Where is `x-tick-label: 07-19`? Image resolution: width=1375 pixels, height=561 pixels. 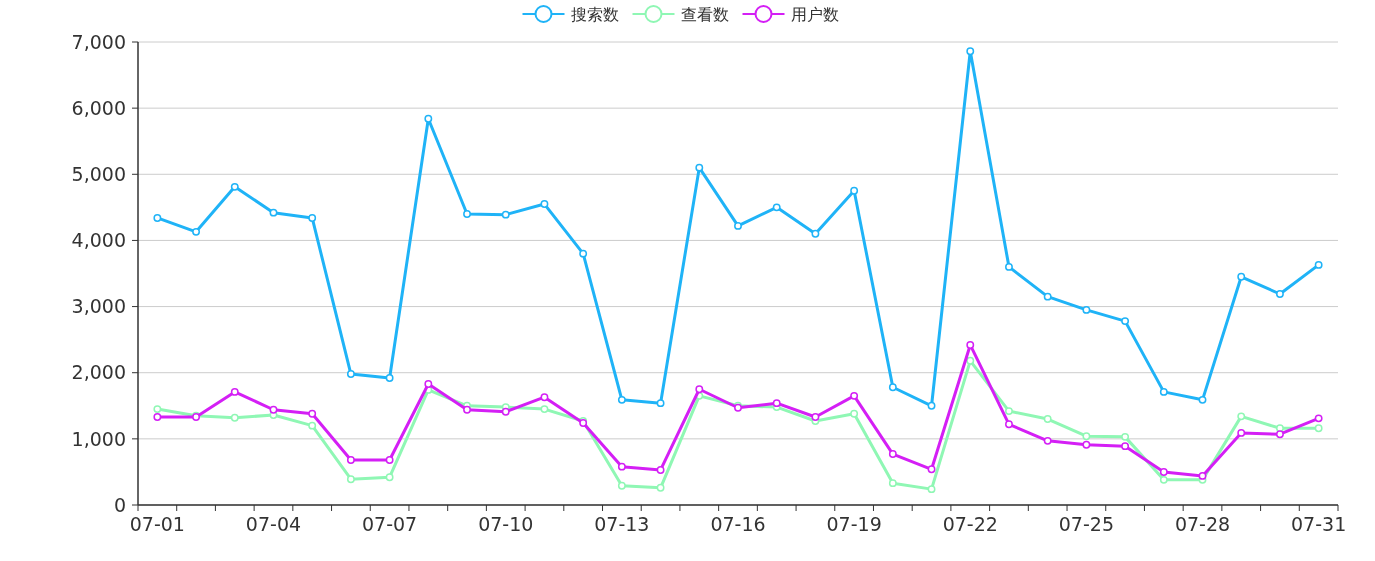
x-tick-label: 07-19 is located at coordinates (854, 524).